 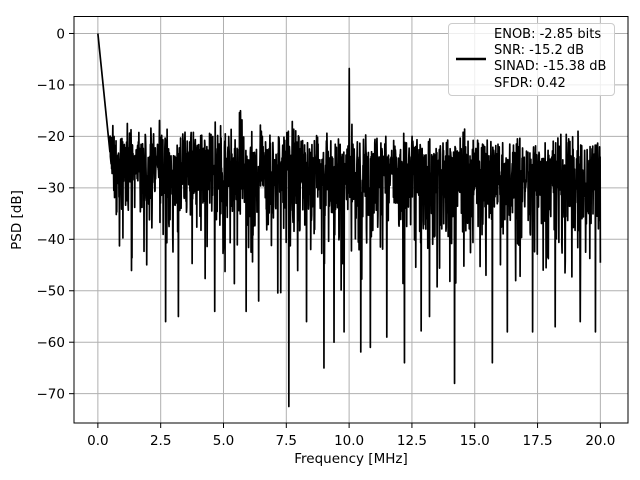 What do you see at coordinates (412, 441) in the screenshot?
I see `x-tick-label: 12.5` at bounding box center [412, 441].